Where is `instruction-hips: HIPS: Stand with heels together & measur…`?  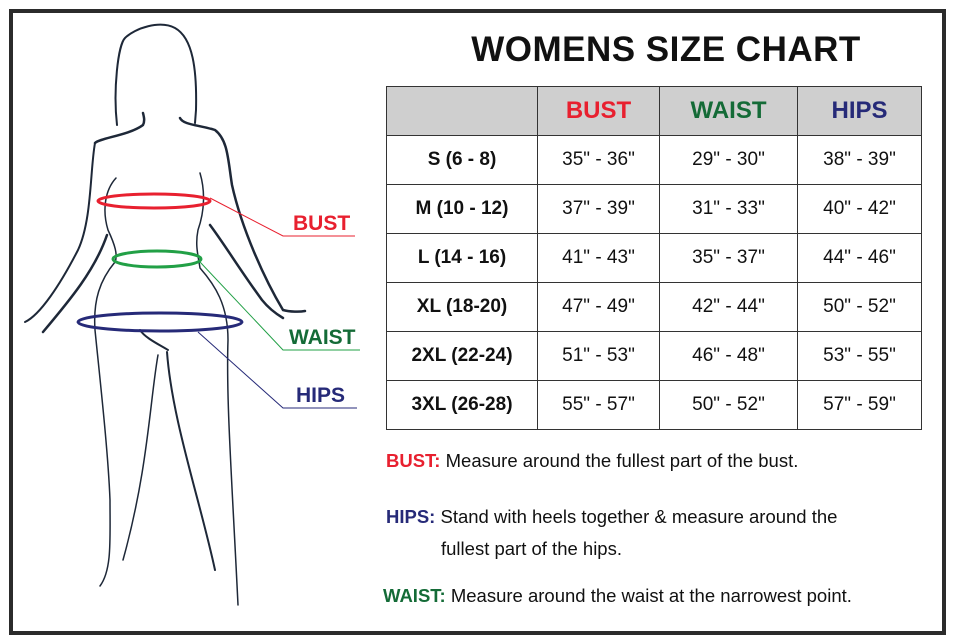 instruction-hips: HIPS: Stand with heels together & measur… is located at coordinates (611, 517).